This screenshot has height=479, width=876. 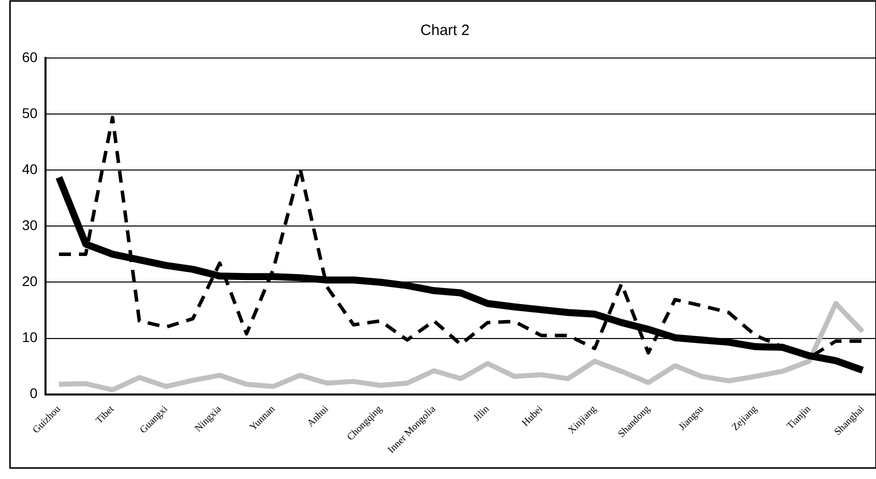 What do you see at coordinates (482, 414) in the screenshot?
I see `x-tick-label: Jilin` at bounding box center [482, 414].